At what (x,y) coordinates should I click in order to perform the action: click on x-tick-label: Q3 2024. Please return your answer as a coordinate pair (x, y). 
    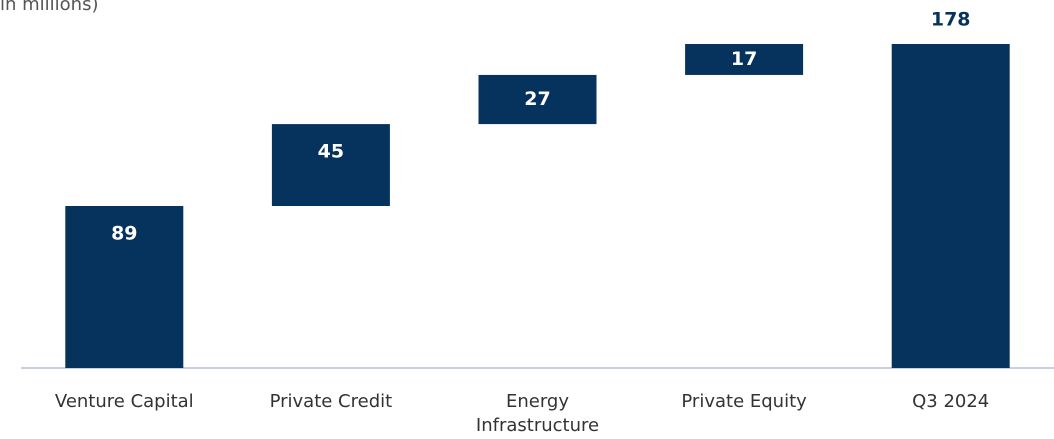
    Looking at the image, I should click on (951, 401).